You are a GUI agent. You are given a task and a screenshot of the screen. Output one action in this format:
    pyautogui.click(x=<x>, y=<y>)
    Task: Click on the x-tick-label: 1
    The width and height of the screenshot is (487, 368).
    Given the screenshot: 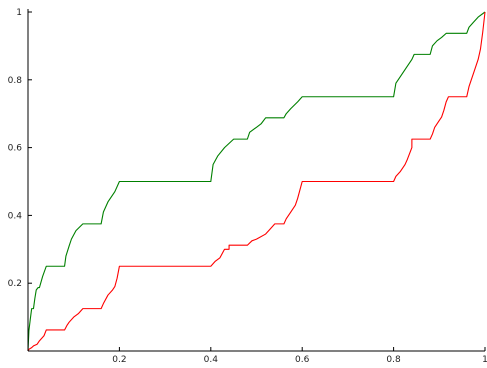 What is the action you would take?
    pyautogui.click(x=484, y=360)
    